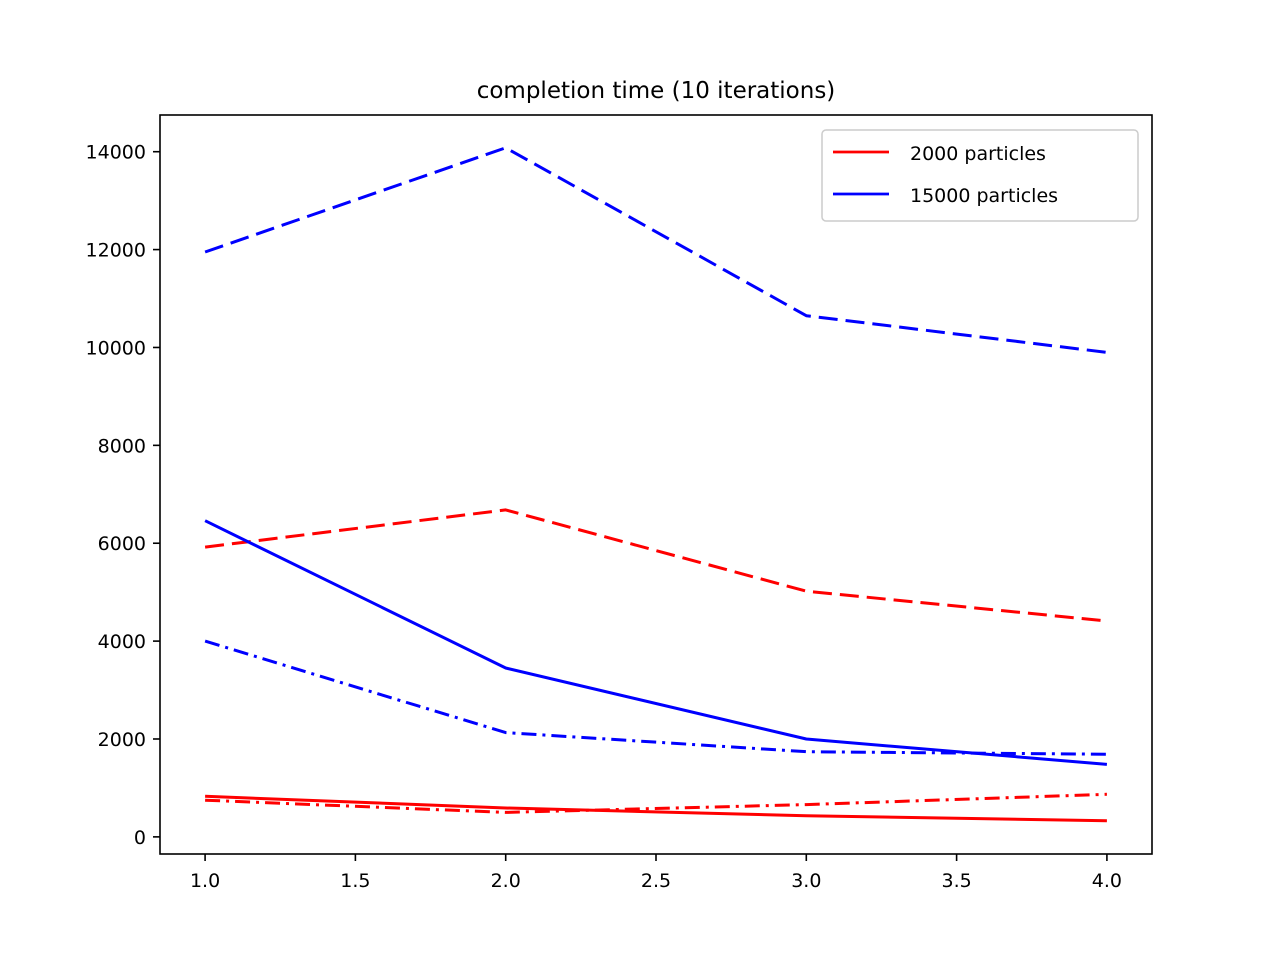 The height and width of the screenshot is (960, 1280). Describe the element at coordinates (806, 881) in the screenshot. I see `x-tick-label: 3.0` at that location.